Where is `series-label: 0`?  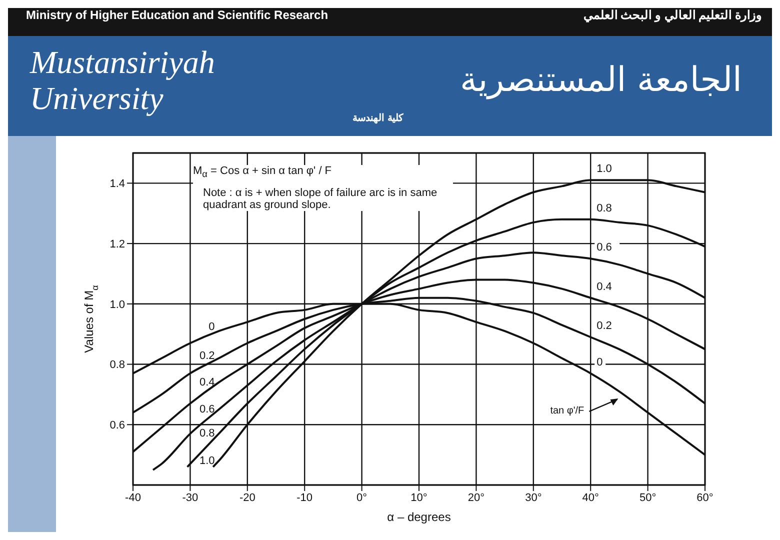
series-label: 0 is located at coordinates (211, 327).